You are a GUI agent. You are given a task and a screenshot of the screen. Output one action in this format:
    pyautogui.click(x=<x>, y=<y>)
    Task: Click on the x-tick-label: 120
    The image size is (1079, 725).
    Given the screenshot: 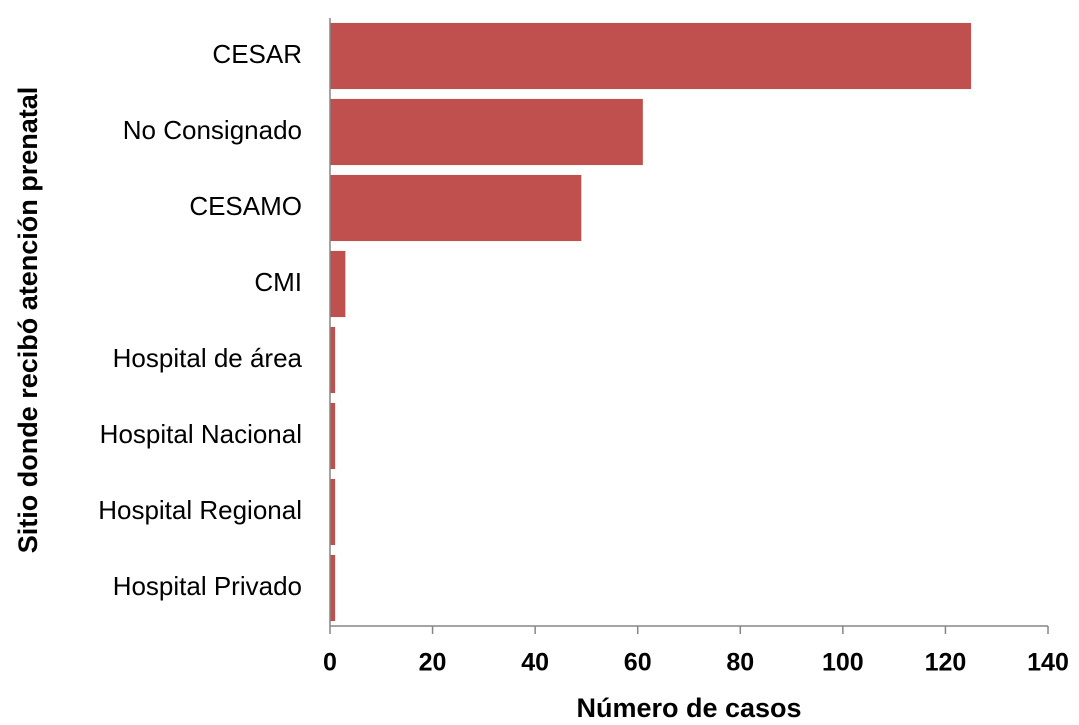 What is the action you would take?
    pyautogui.click(x=946, y=663)
    